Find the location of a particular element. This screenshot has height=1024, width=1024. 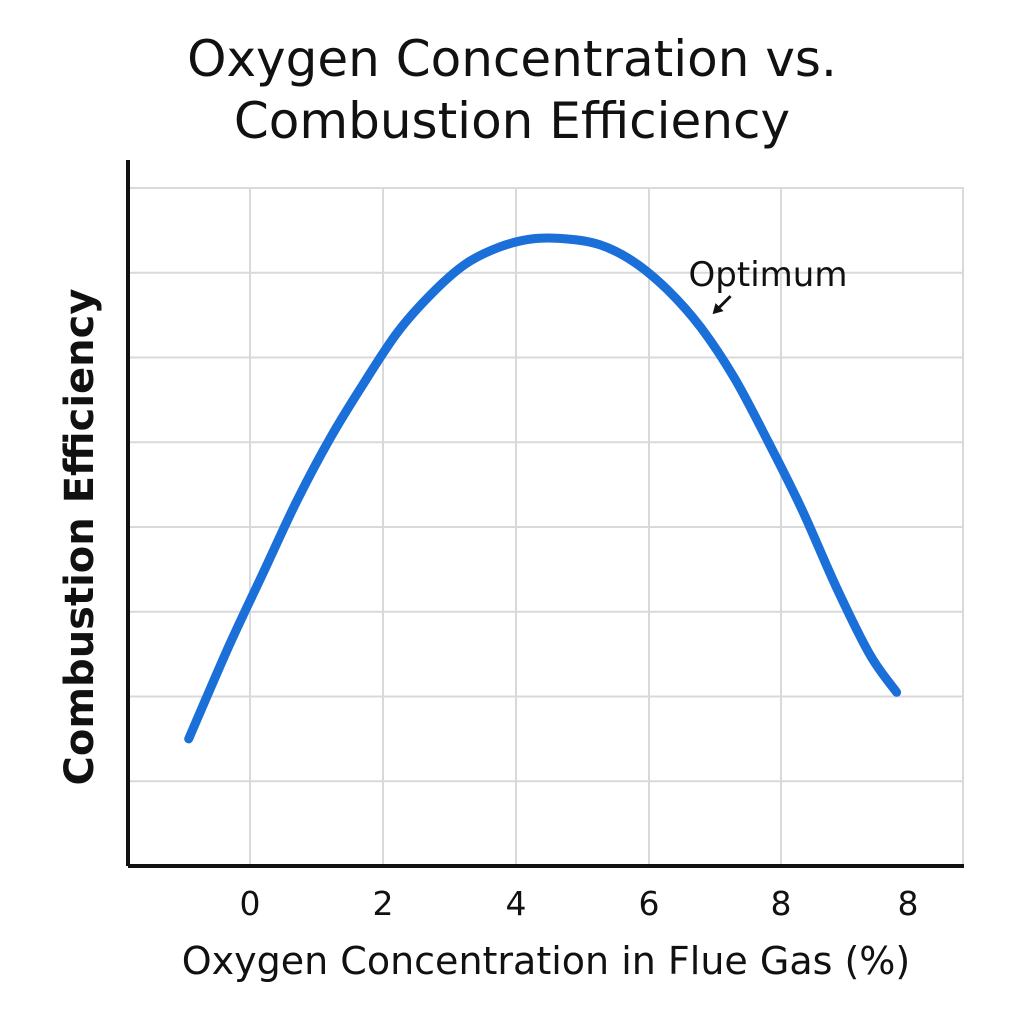

chart-title-line-2: Combustion Efficiency is located at coordinates (512, 121).